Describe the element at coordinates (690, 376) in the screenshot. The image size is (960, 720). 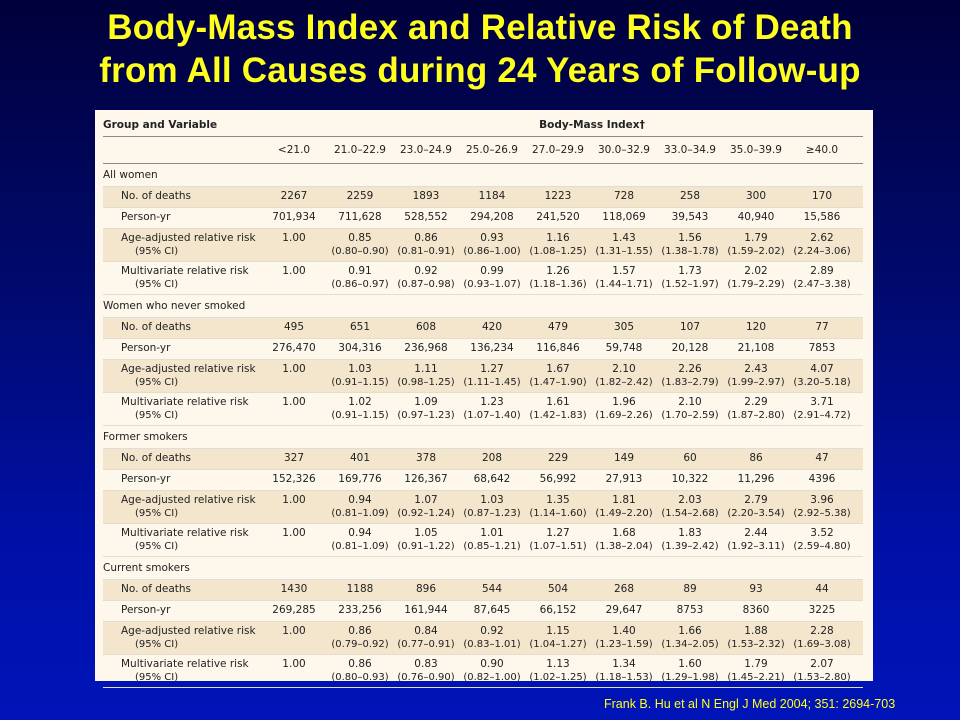
I see `table-cell: 2.26 (1.83–2.79)` at that location.